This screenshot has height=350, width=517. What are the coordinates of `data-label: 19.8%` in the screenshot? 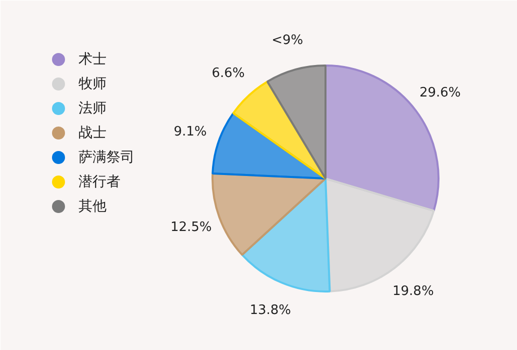 It's located at (413, 291).